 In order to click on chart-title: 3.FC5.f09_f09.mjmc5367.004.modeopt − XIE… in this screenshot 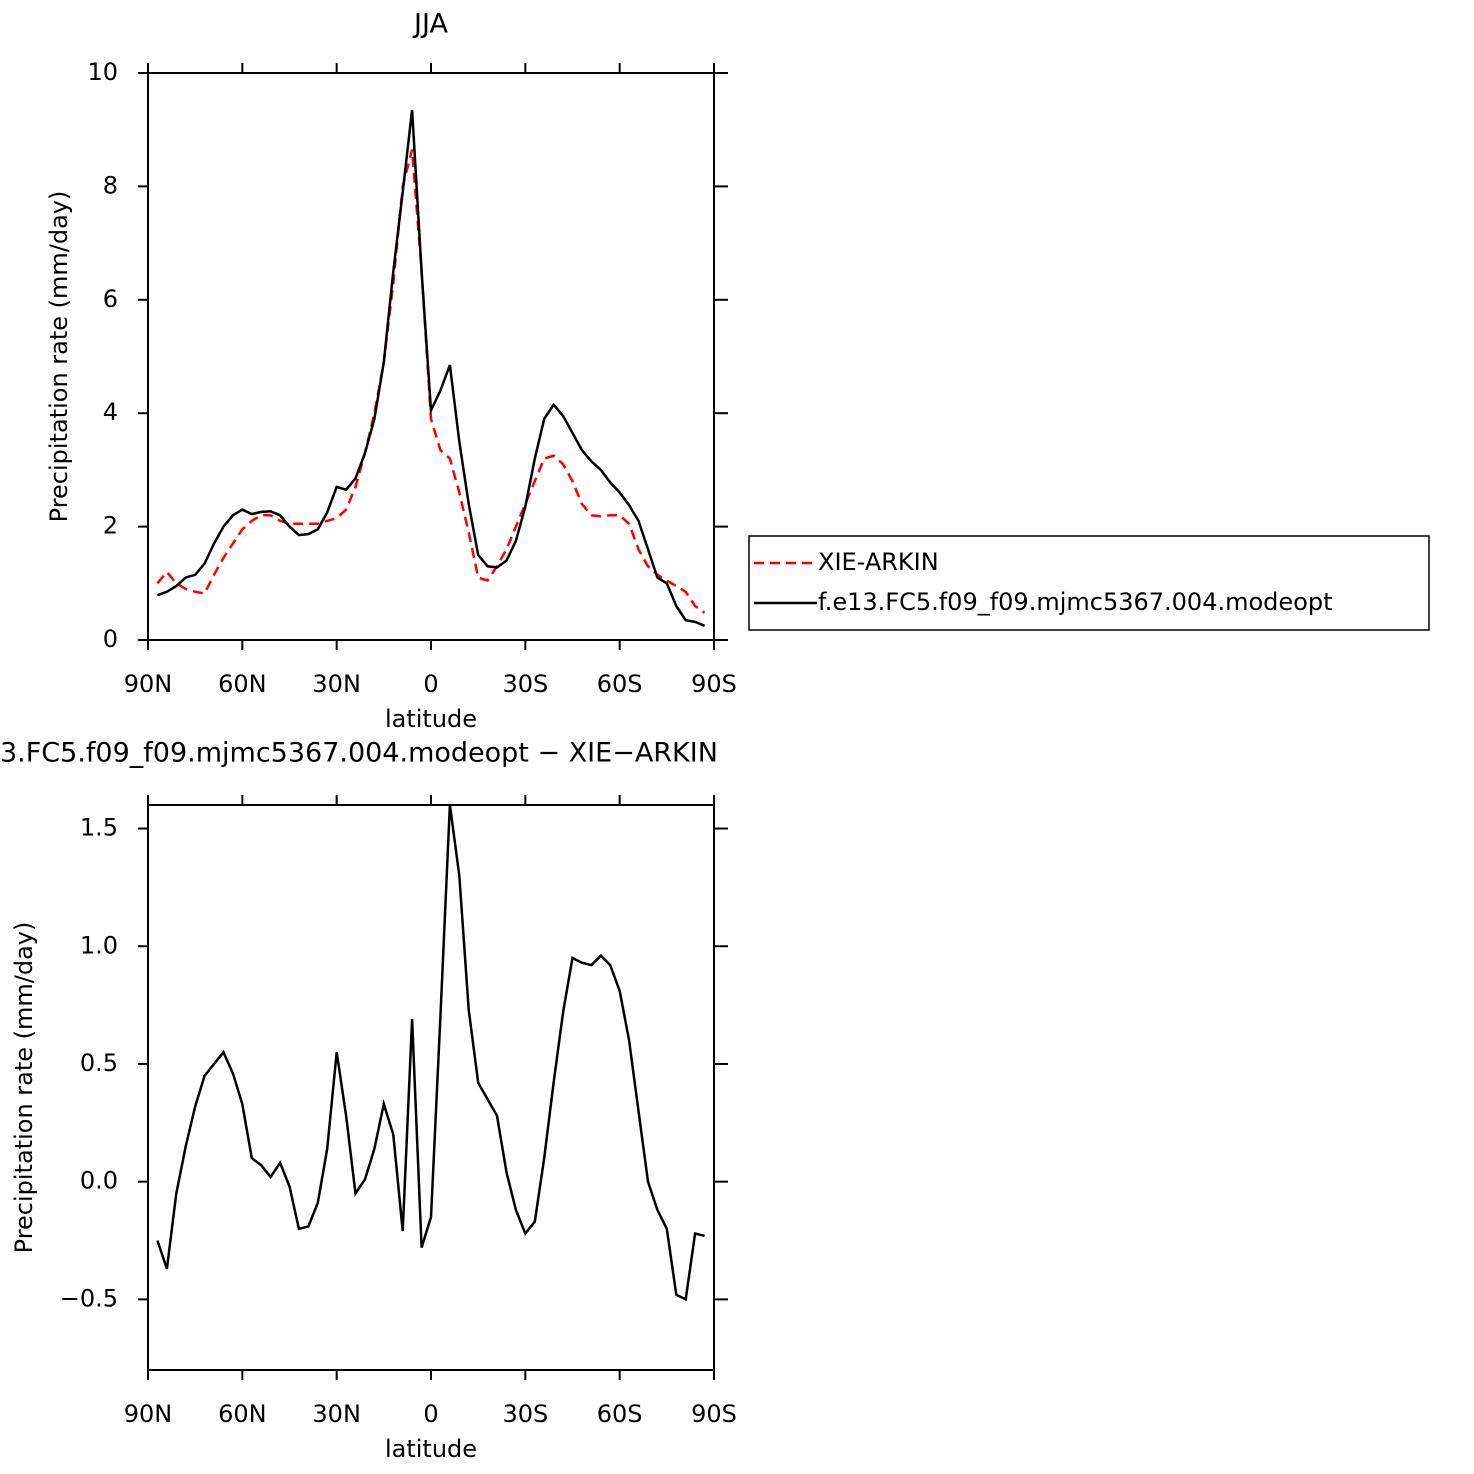, I will do `click(359, 753)`.